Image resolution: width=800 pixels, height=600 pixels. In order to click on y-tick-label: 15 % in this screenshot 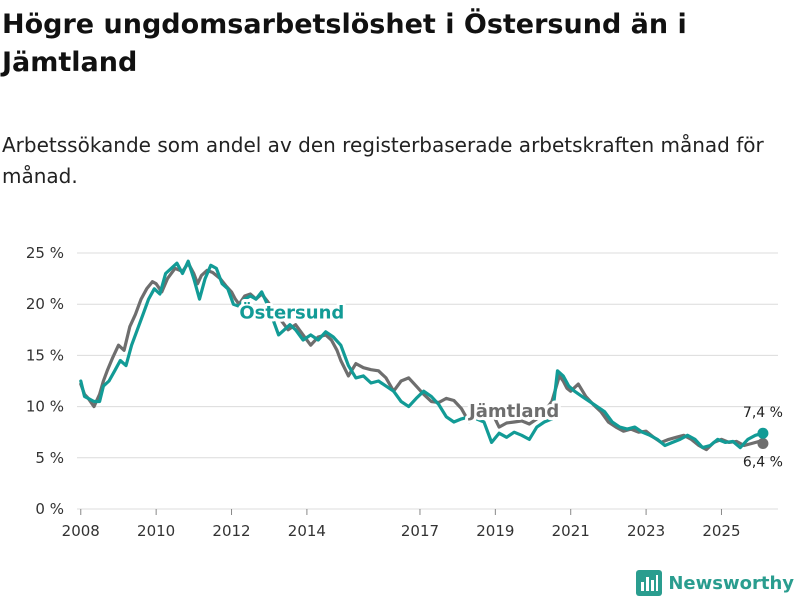, I will do `click(45, 355)`.